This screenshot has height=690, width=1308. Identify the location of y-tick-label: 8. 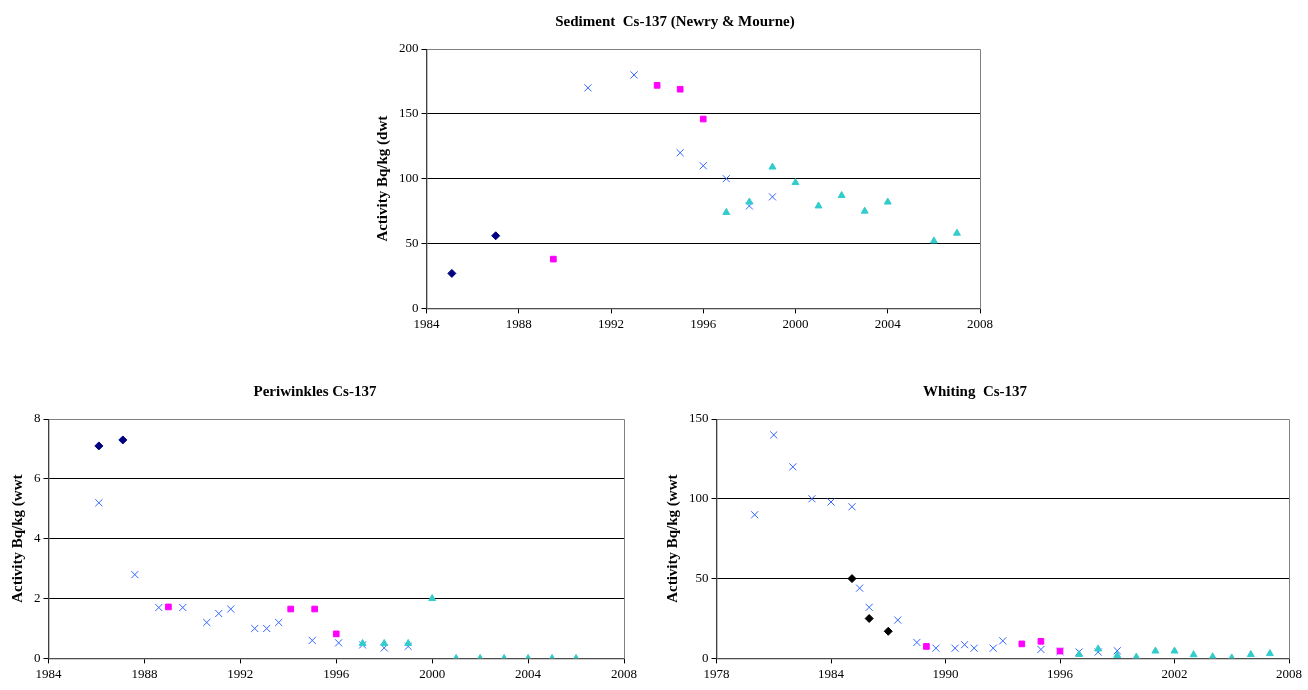
(37, 418).